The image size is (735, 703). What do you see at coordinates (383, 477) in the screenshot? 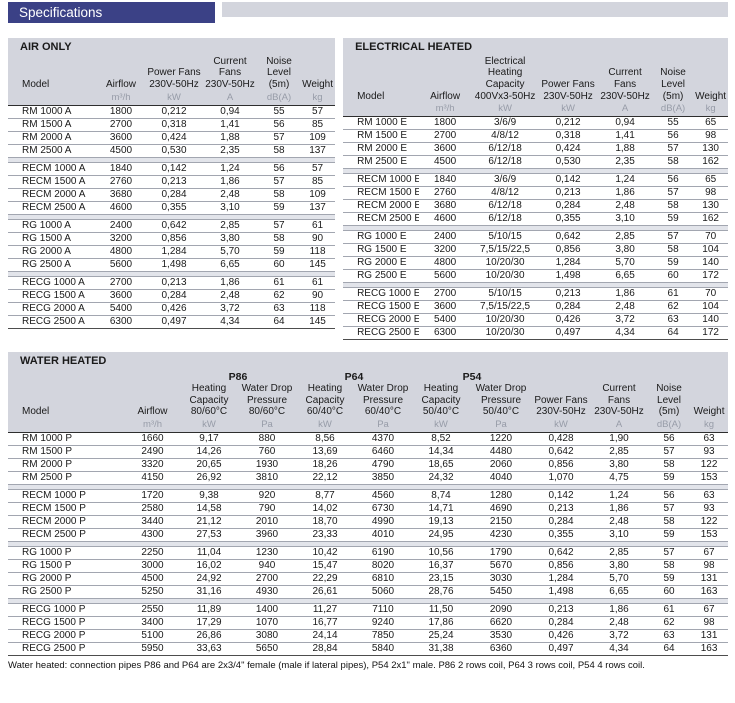
I see `value-cell: 3850` at bounding box center [383, 477].